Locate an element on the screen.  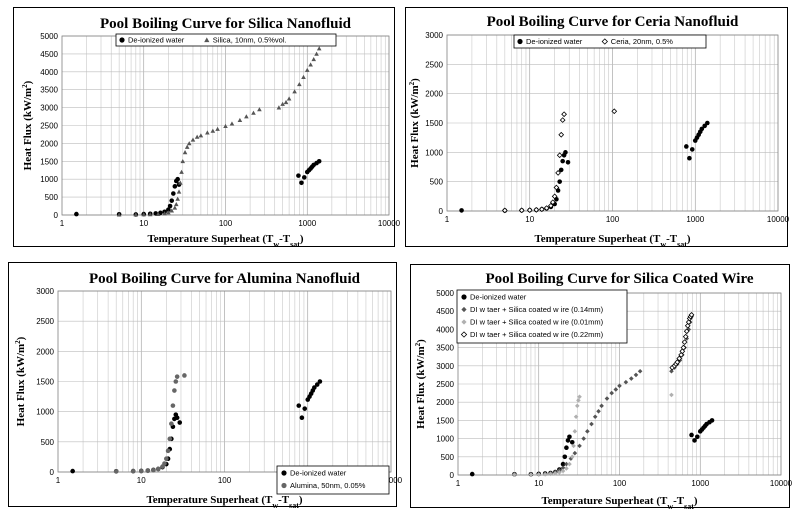
y-tick-label: 4500 is located at coordinates (445, 311).